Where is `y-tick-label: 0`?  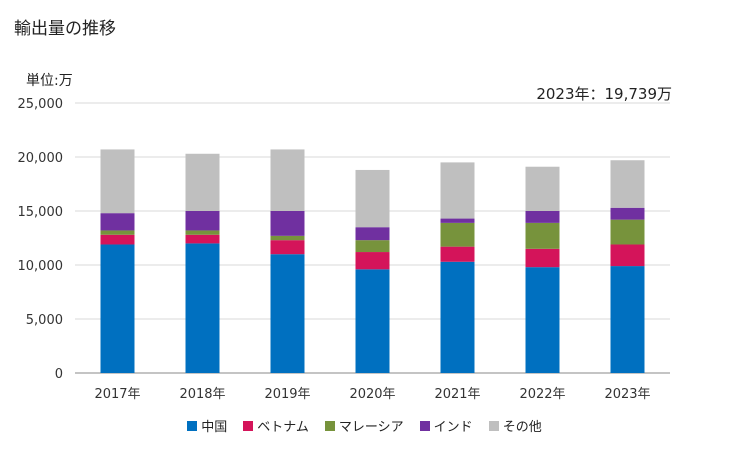 y-tick-label: 0 is located at coordinates (59, 374).